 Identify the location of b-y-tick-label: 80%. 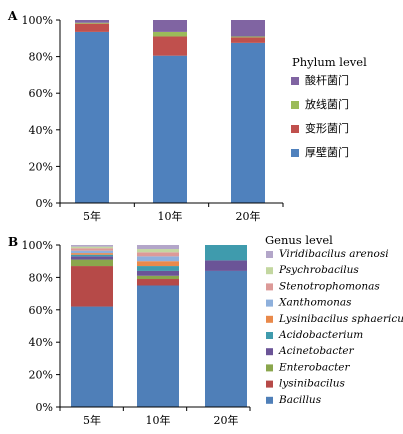
(41, 277).